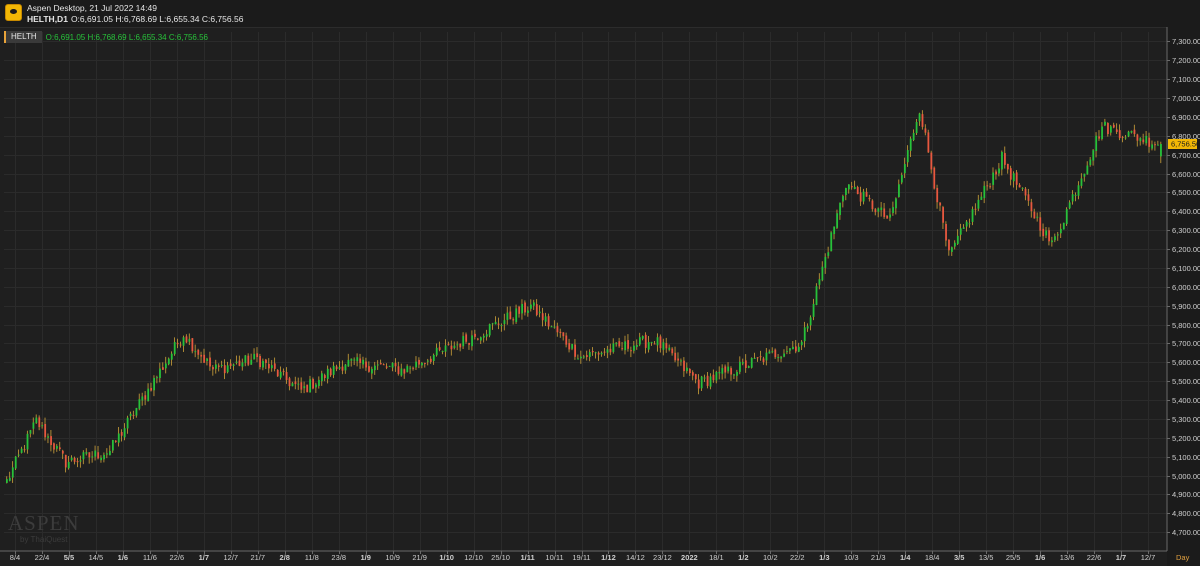  I want to click on legend-symbol: HELTH, so click(23, 37).